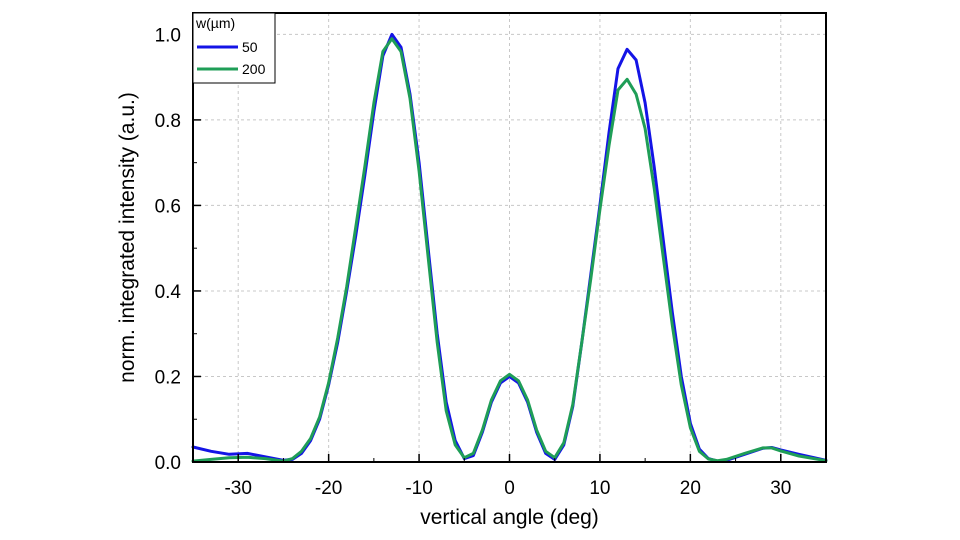 The image size is (960, 540). Describe the element at coordinates (254, 69) in the screenshot. I see `legend-label-200: 200` at that location.